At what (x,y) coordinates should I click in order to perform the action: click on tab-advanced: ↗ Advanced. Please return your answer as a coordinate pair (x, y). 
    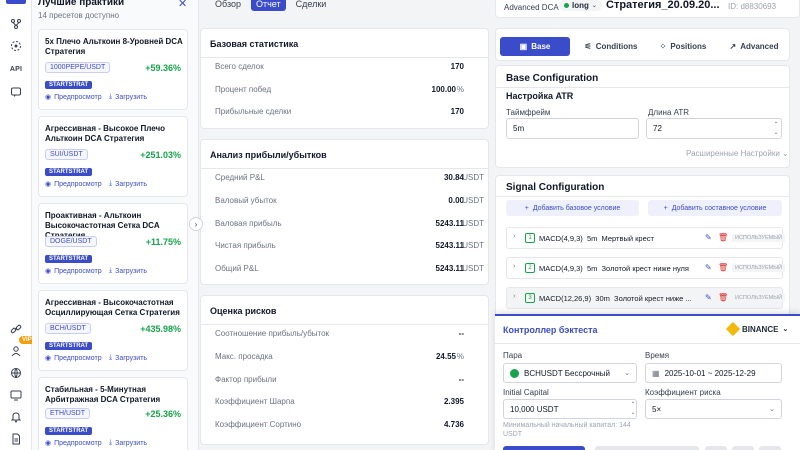
    Looking at the image, I should click on (754, 46).